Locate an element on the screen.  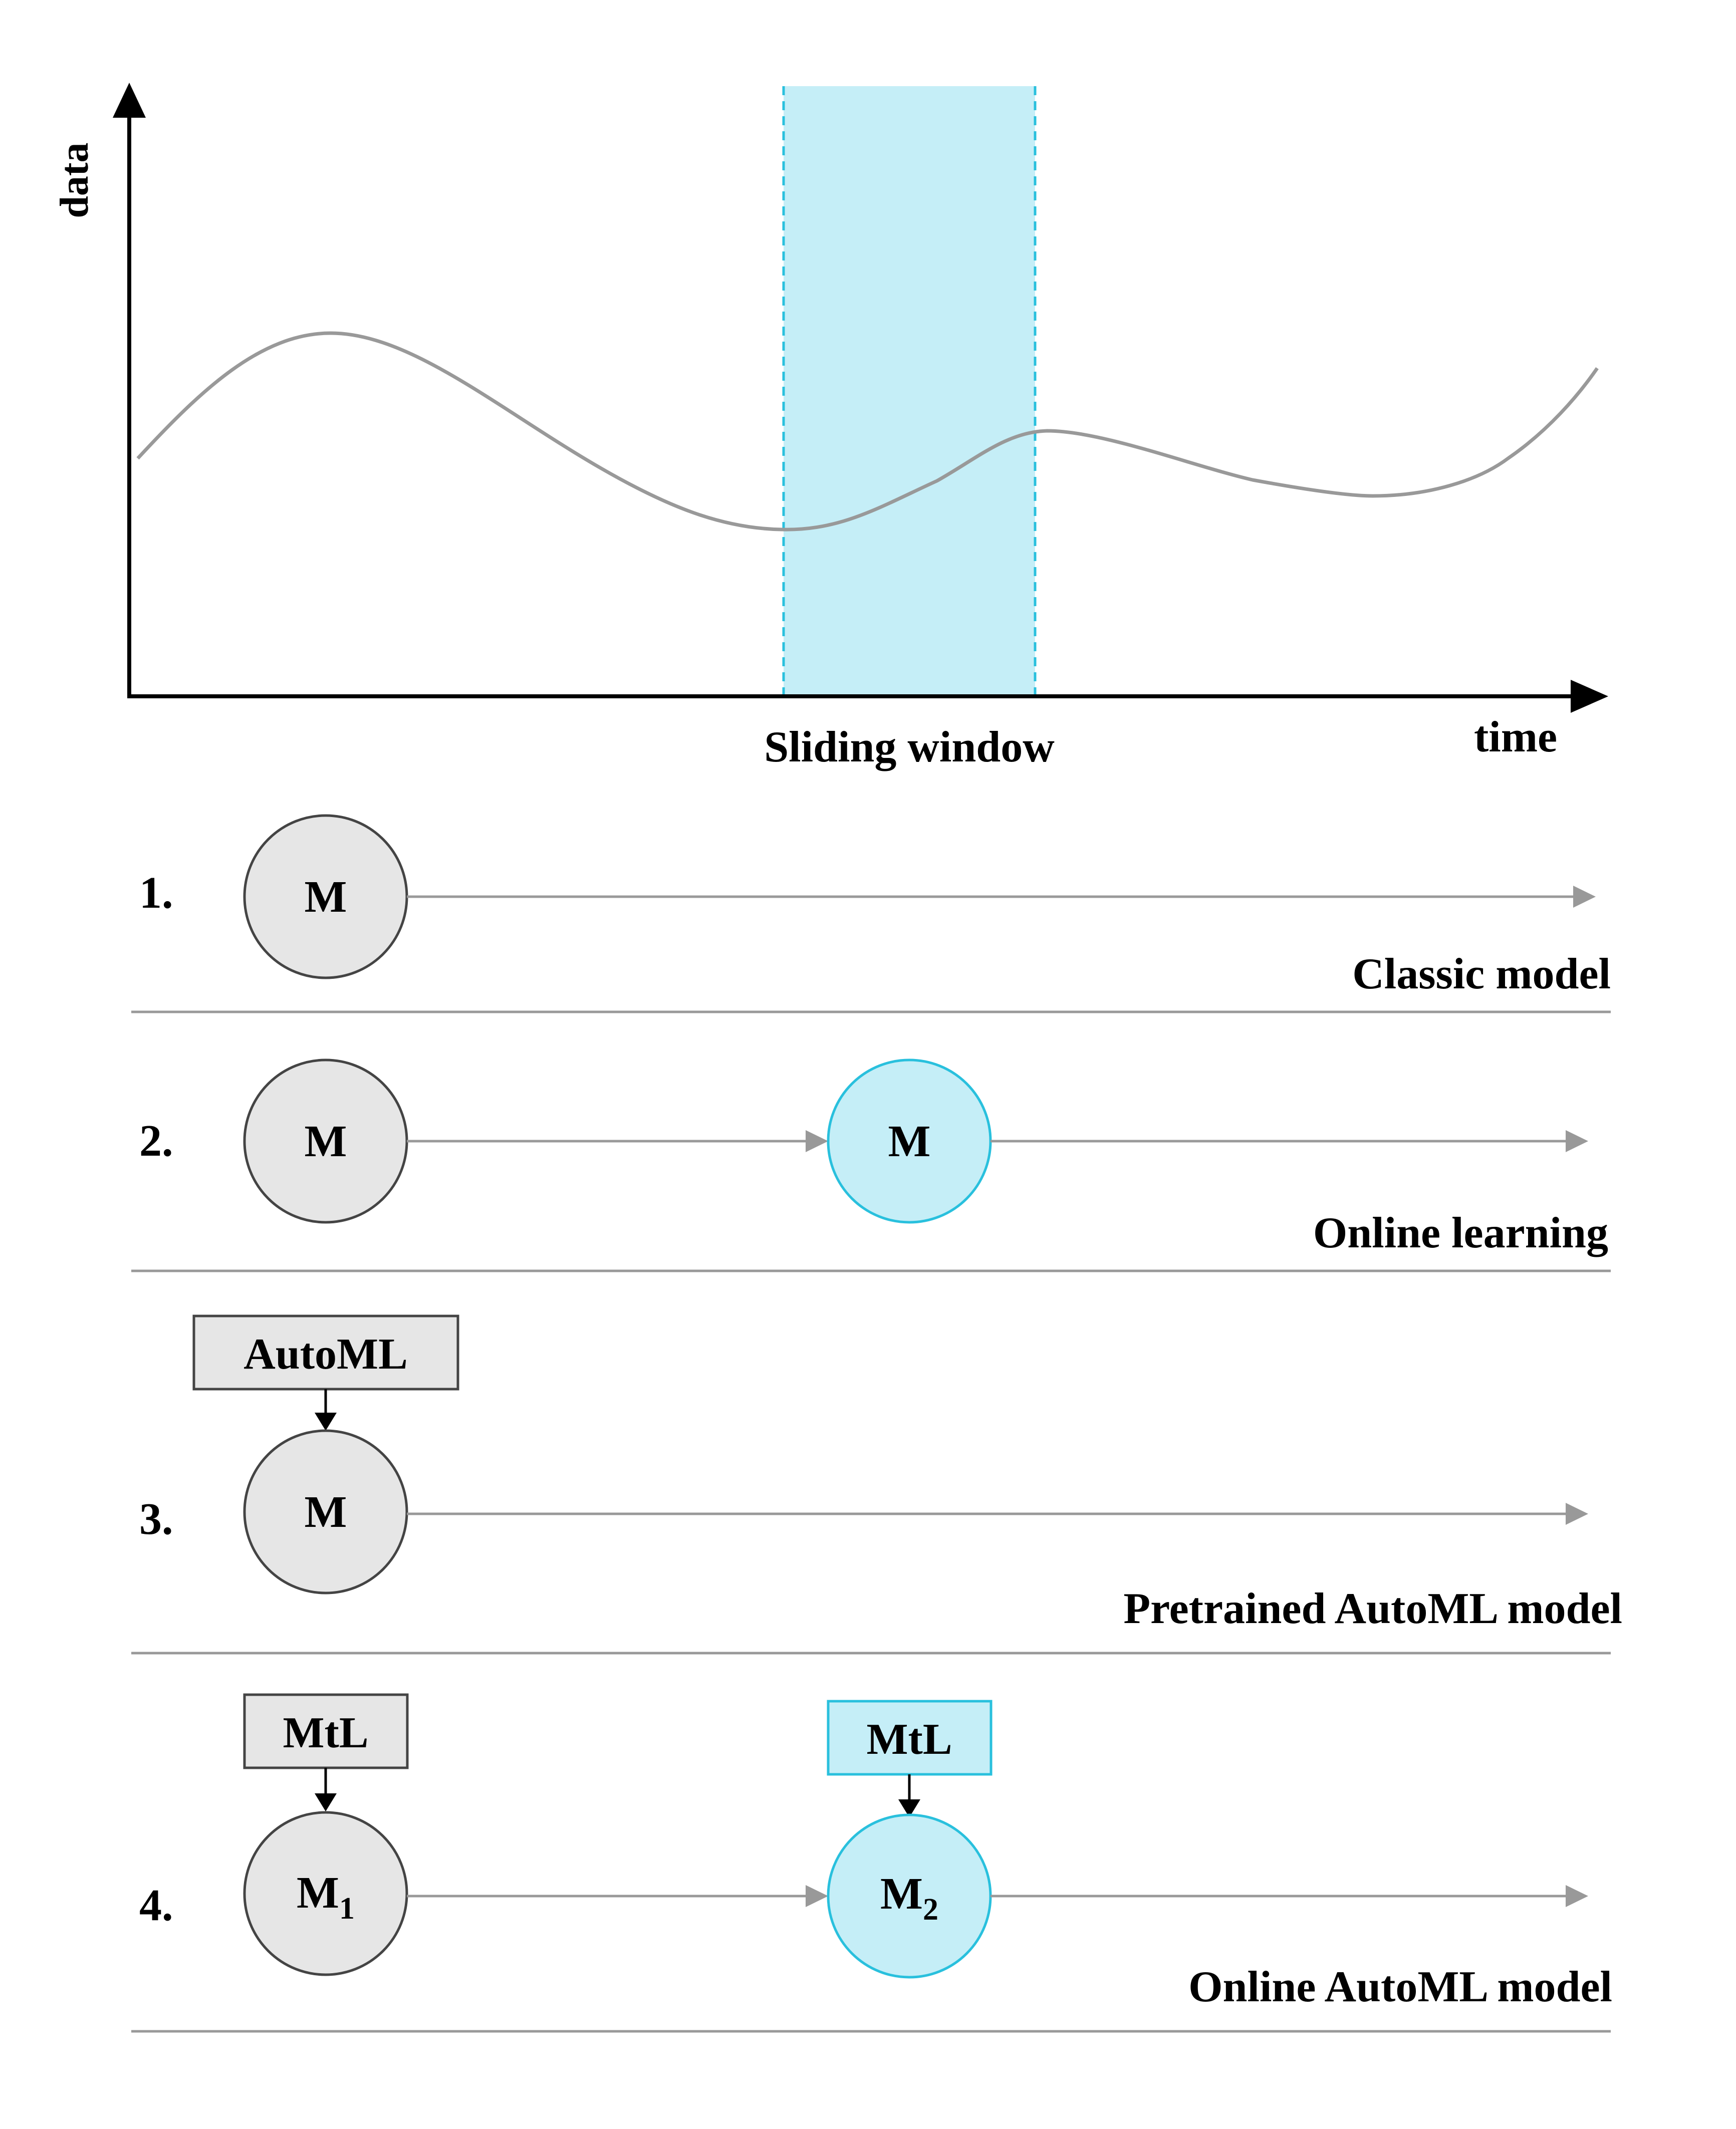
row-number: 3. is located at coordinates (156, 1519).